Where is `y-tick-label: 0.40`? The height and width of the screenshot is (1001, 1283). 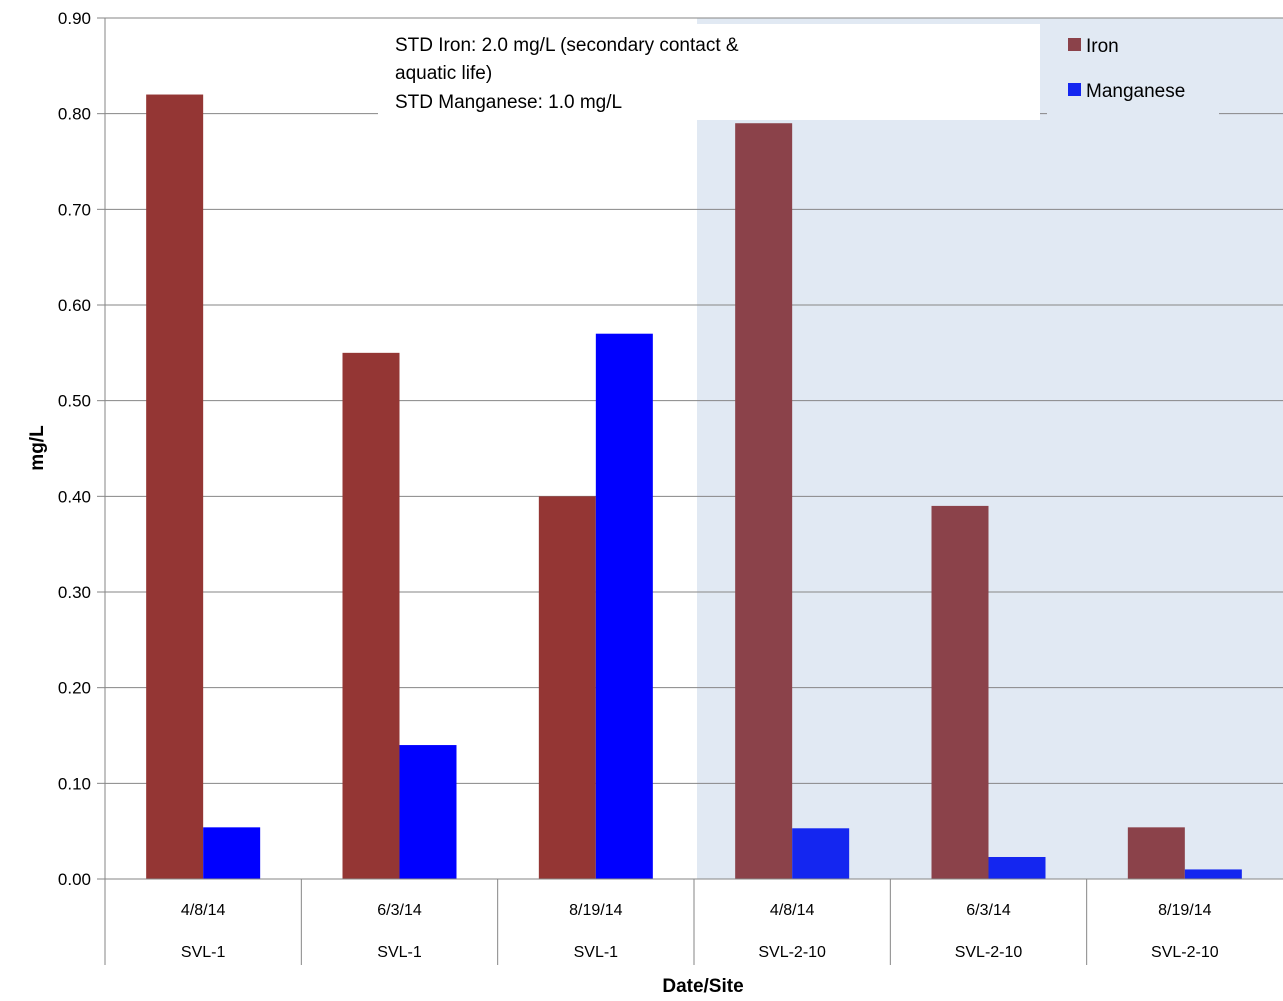 y-tick-label: 0.40 is located at coordinates (74, 496).